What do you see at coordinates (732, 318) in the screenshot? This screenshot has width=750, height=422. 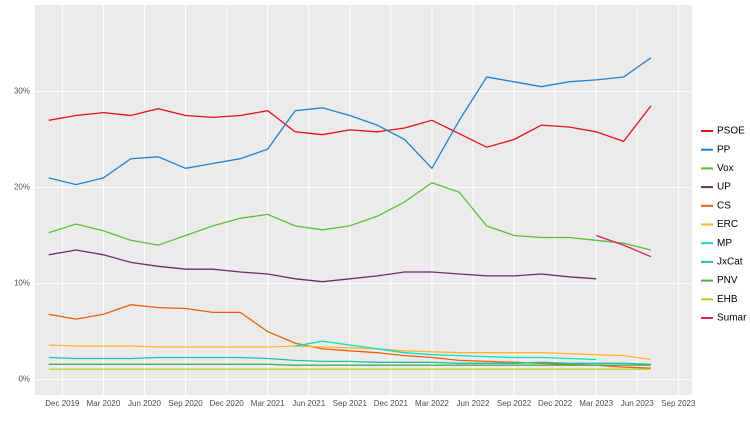 I see `legend-label: Sumar` at bounding box center [732, 318].